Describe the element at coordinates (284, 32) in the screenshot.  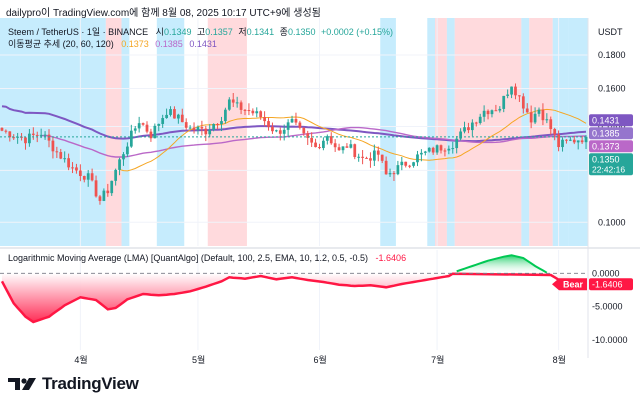
I see `ohlc-close-label: 종` at that location.